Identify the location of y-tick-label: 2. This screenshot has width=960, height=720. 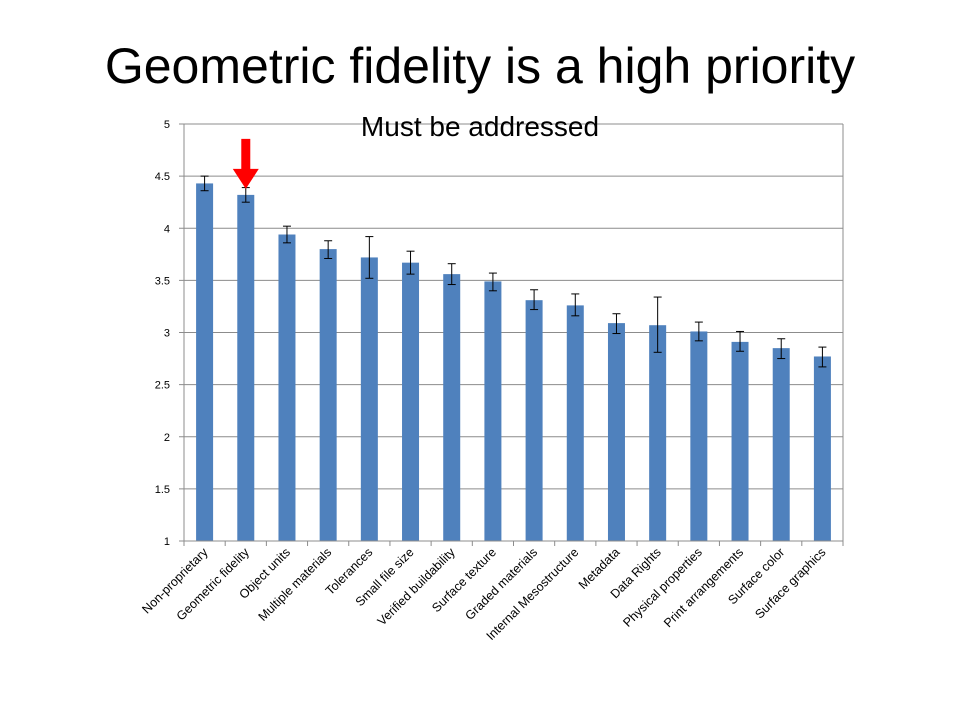
(167, 438).